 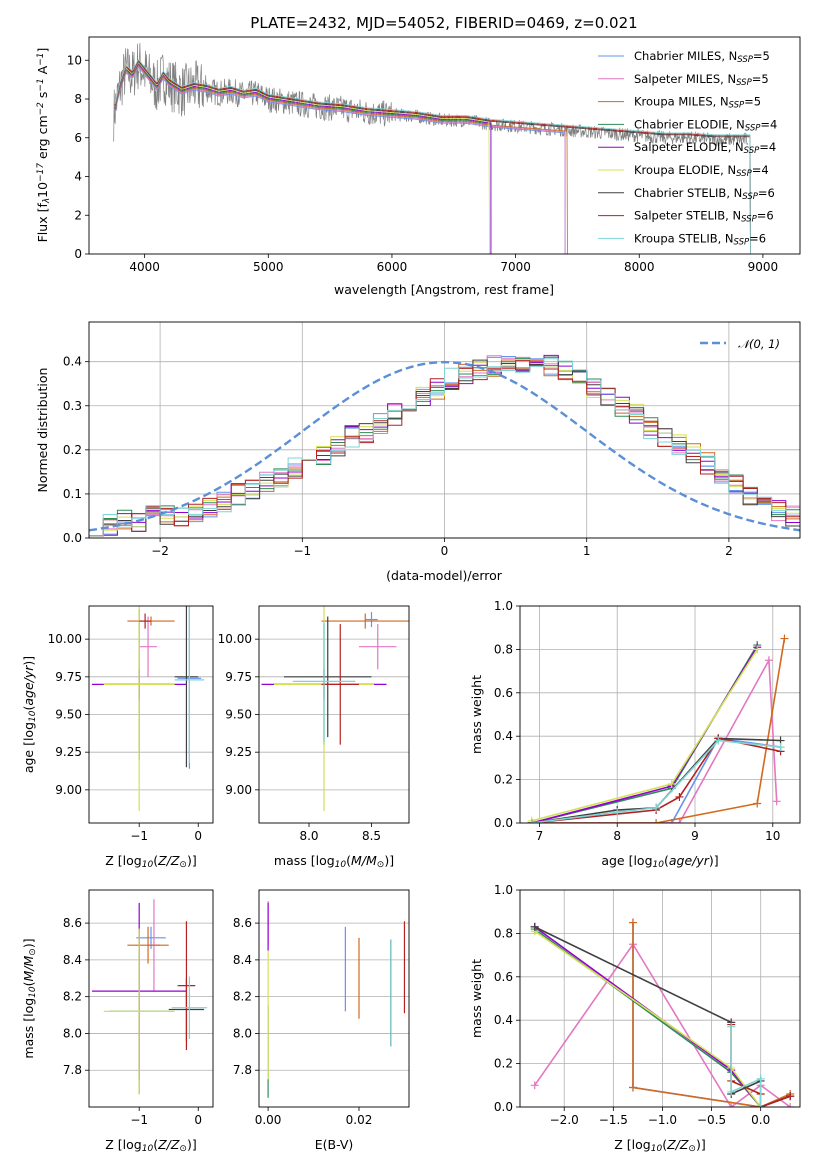 I want to click on label-part: (data-model)/error, so click(x=444, y=575).